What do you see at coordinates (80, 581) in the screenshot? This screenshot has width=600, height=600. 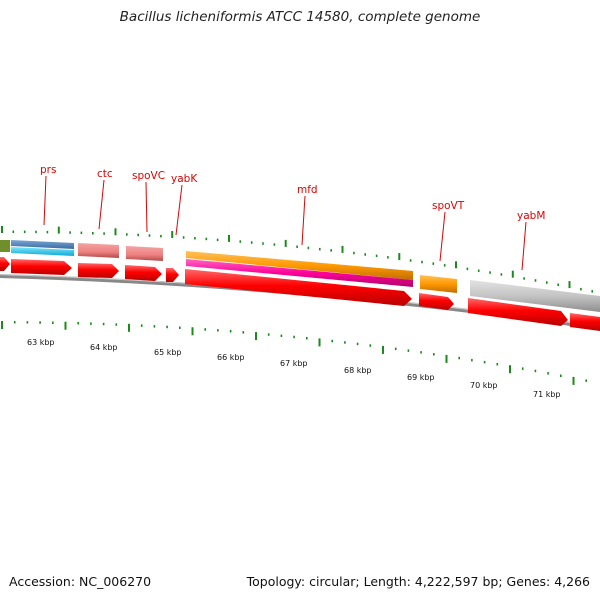 I see `accession-text: Accession: NC_006270` at bounding box center [80, 581].